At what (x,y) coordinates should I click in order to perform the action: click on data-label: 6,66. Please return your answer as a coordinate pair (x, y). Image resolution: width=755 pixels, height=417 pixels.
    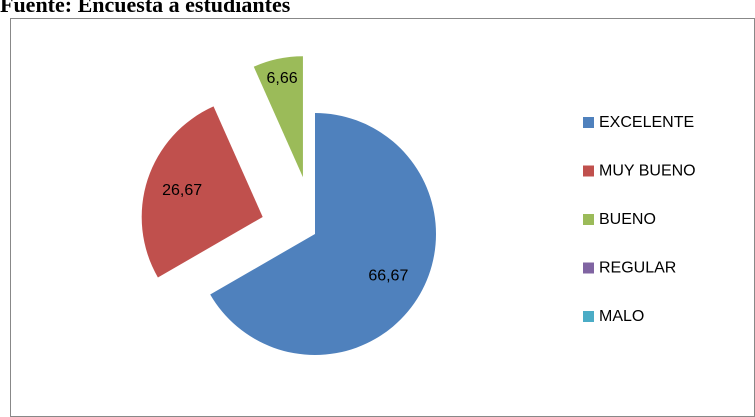
    Looking at the image, I should click on (282, 78).